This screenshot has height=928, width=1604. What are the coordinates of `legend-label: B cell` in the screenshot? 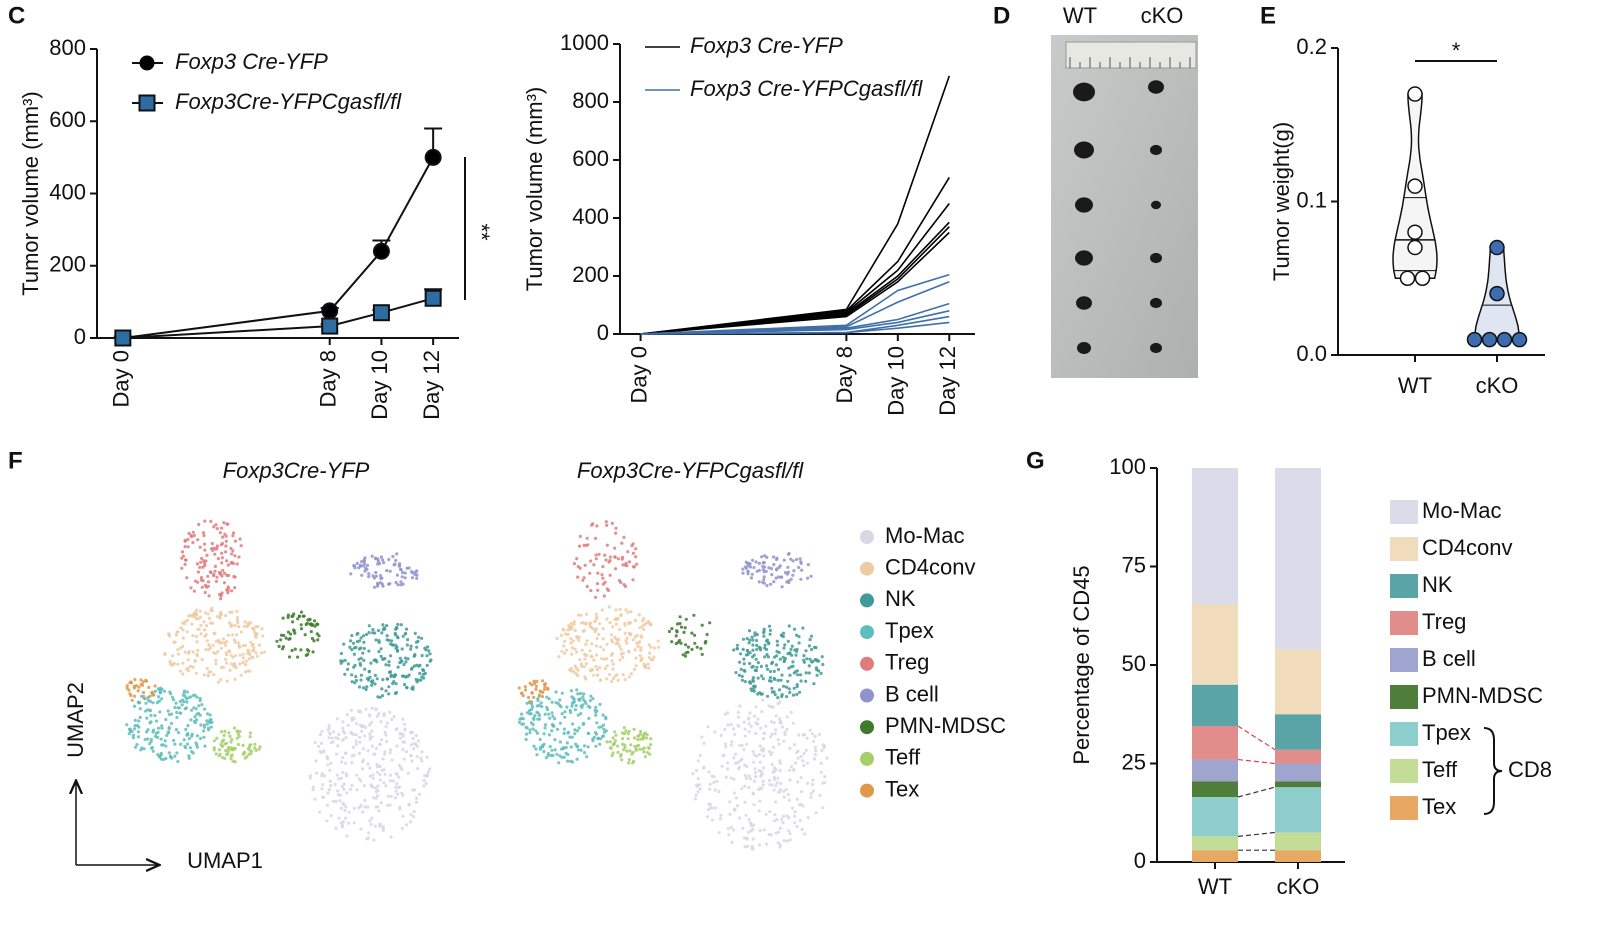 It's located at (1449, 658).